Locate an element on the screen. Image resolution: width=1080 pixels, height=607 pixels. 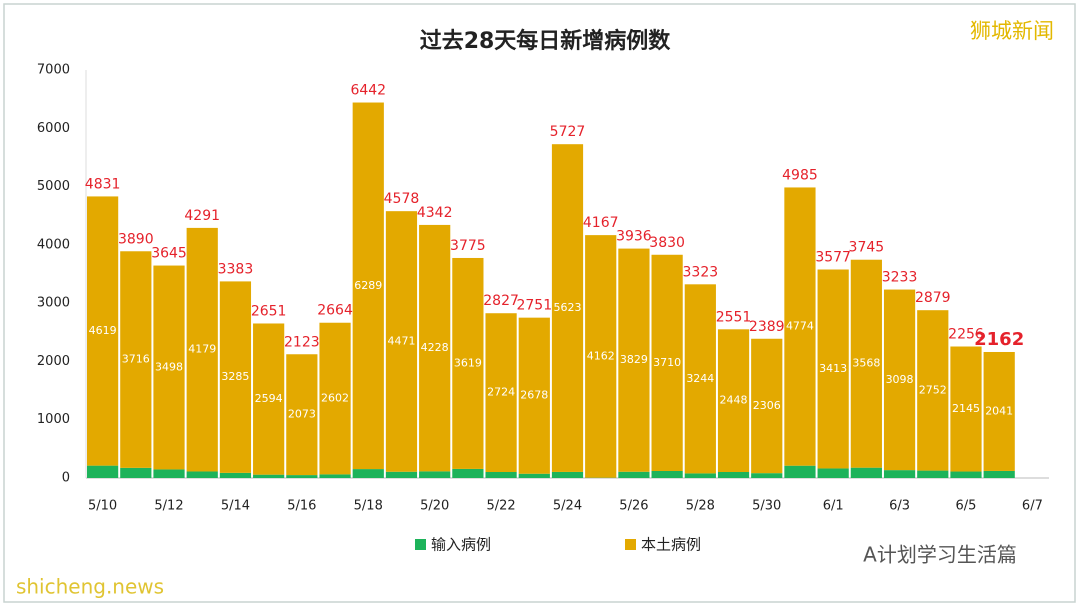
y-tick-label: 6000 is located at coordinates (53, 128).